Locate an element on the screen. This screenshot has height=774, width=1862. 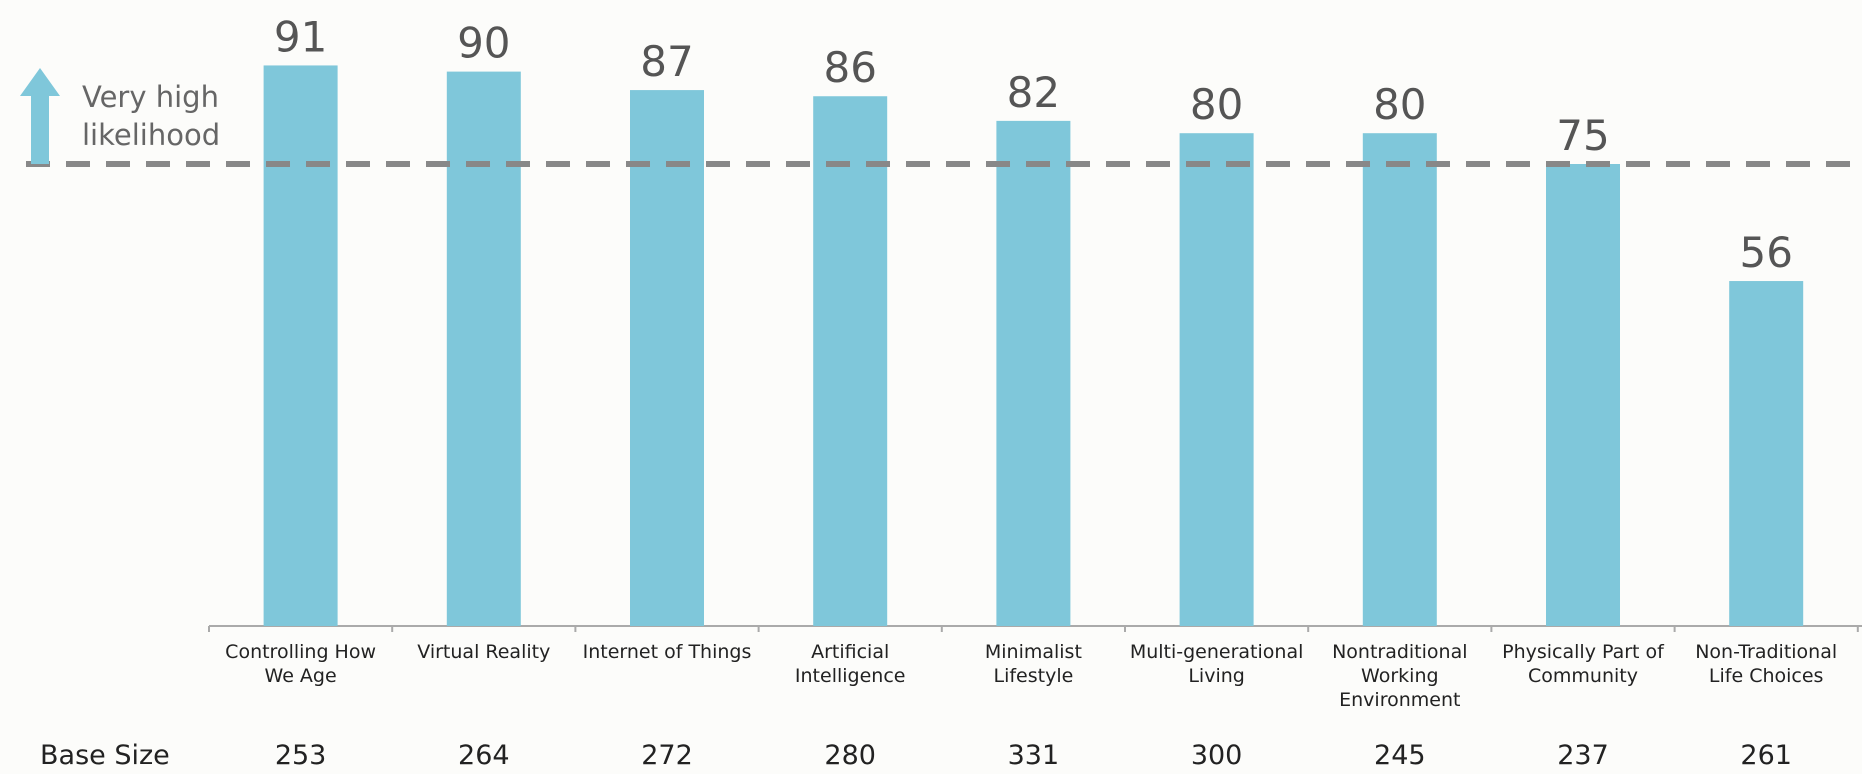
base-size-value: 264 is located at coordinates (484, 755).